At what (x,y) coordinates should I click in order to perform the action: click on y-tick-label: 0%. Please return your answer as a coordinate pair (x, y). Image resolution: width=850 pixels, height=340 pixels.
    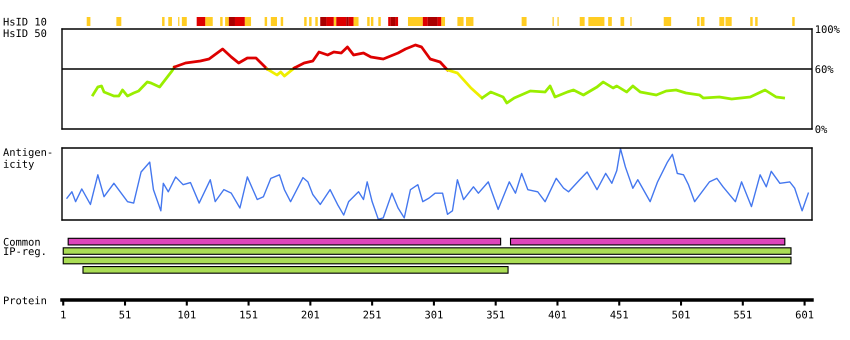
    Looking at the image, I should click on (821, 129).